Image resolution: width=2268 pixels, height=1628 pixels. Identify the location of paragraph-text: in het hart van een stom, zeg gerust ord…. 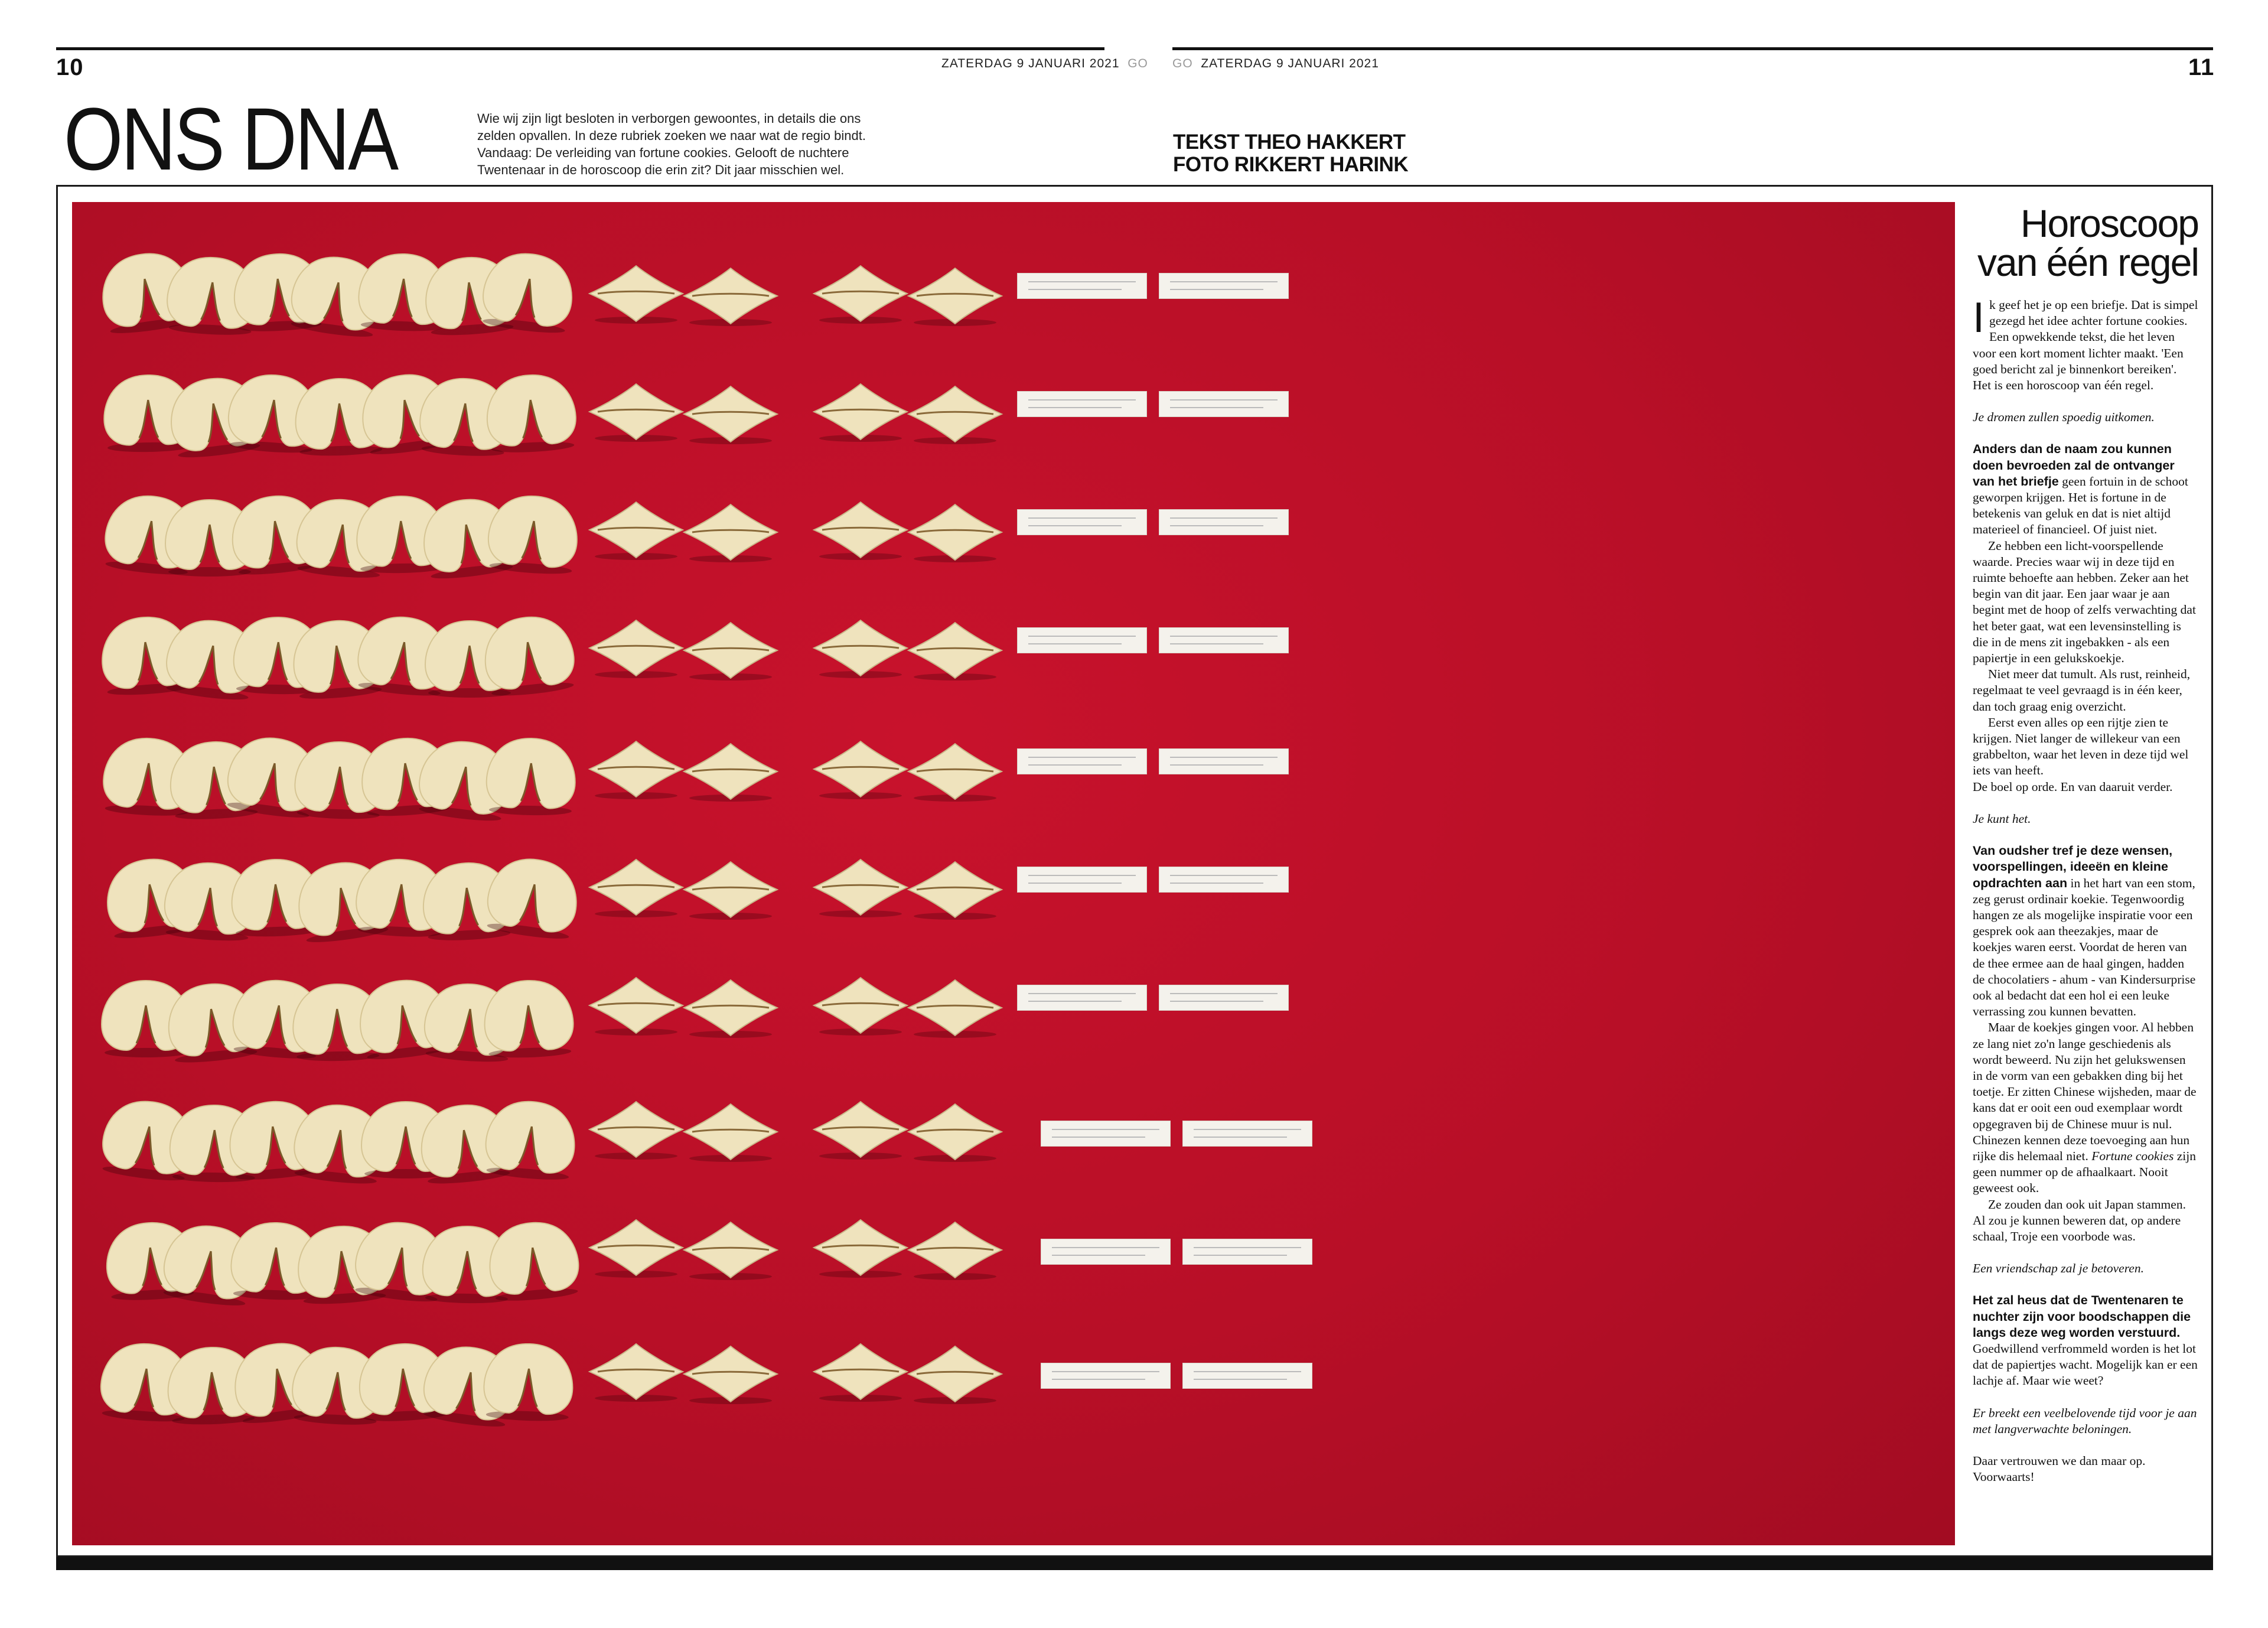
(2084, 947).